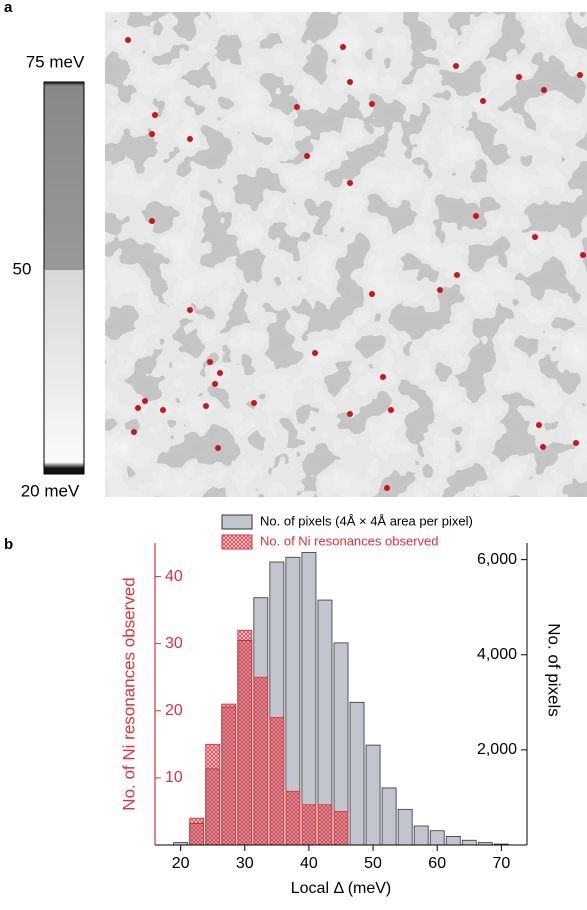 This screenshot has height=910, width=587. What do you see at coordinates (366, 520) in the screenshot?
I see `legend-label: No. of pixels (4Å × 4Å area per pixel)` at bounding box center [366, 520].